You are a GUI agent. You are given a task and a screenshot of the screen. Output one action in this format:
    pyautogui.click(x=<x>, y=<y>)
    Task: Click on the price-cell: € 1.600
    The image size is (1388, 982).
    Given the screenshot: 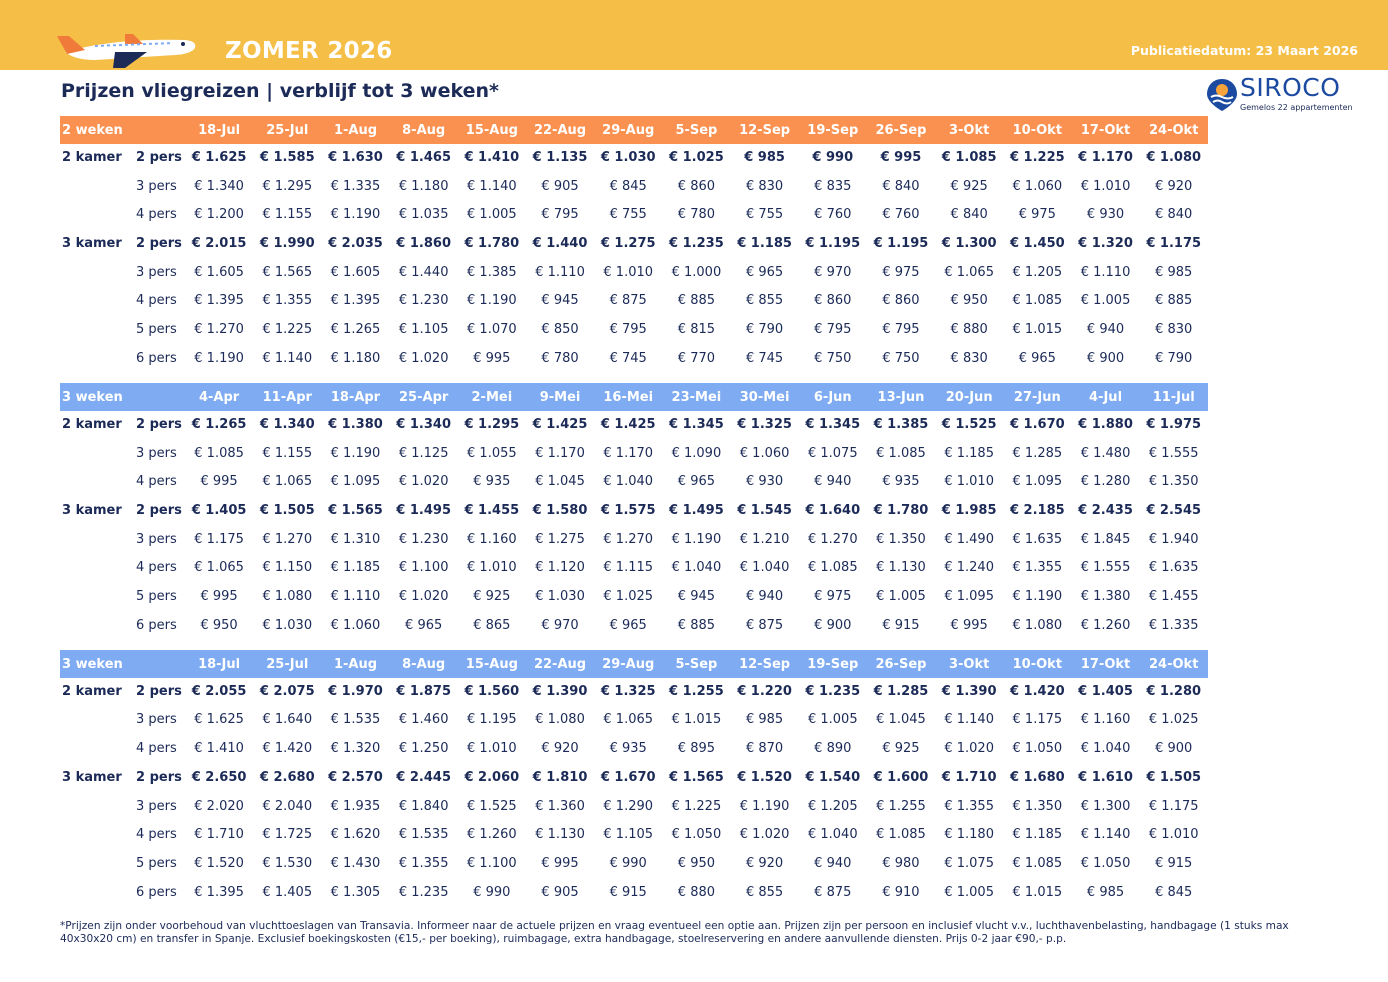 What is the action you would take?
    pyautogui.click(x=901, y=777)
    